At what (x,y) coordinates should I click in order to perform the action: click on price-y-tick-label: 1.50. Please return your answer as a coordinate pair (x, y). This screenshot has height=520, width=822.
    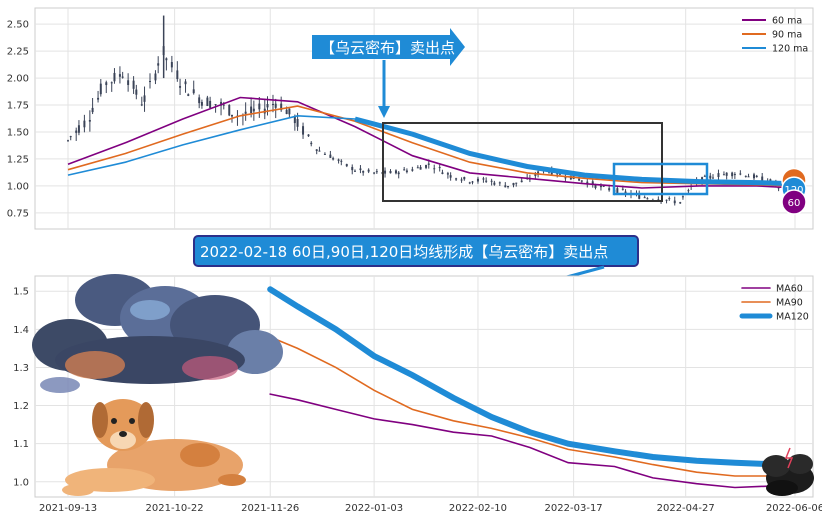
    Looking at the image, I should click on (18, 132).